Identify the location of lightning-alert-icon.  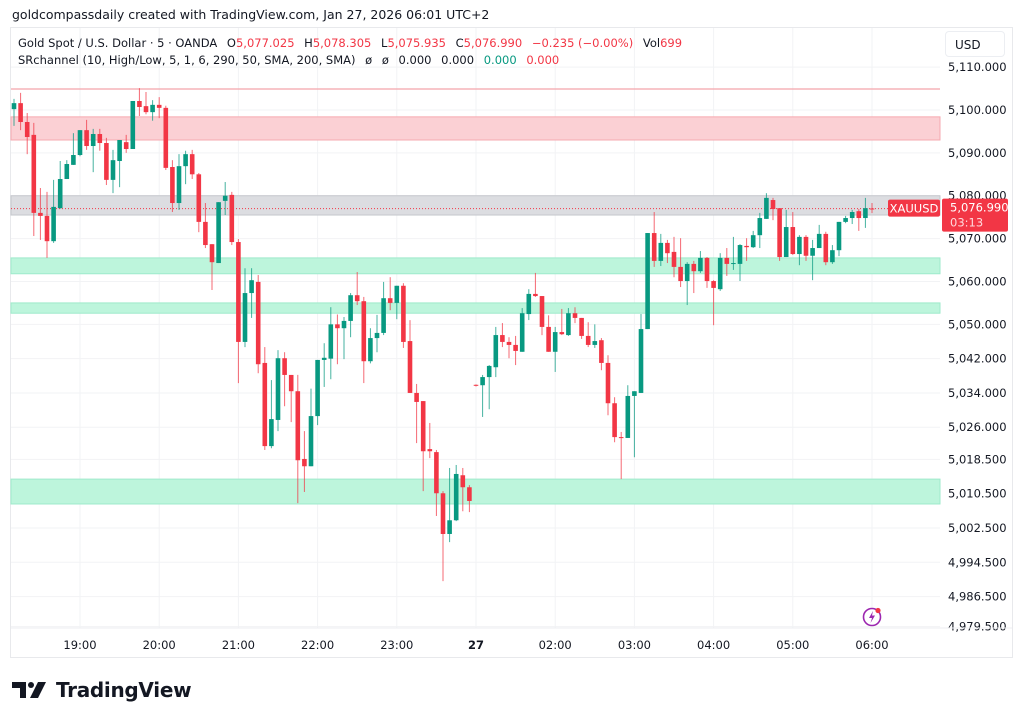
(872, 617).